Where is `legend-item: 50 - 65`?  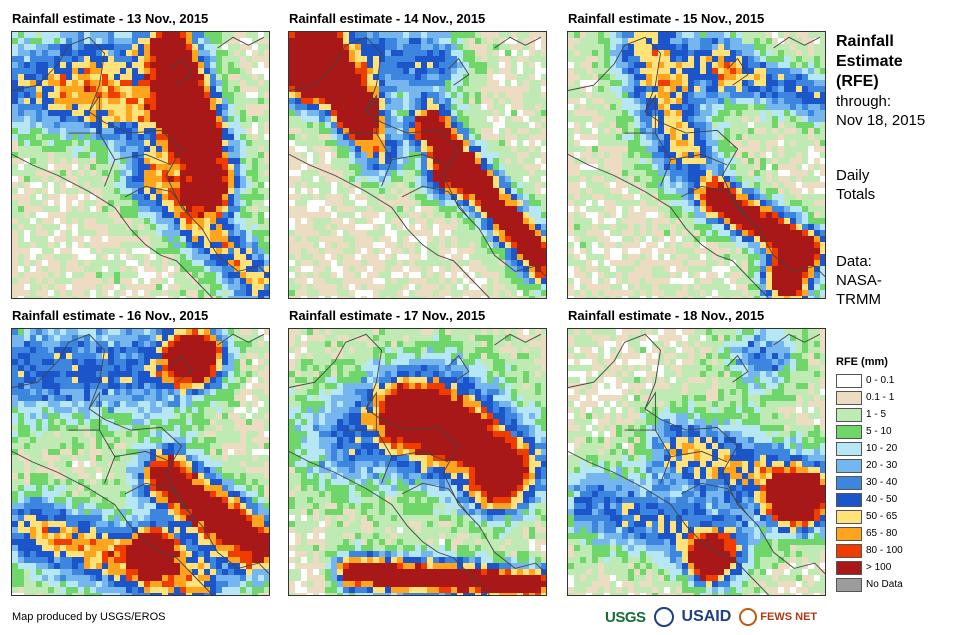 legend-item: 50 - 65 is located at coordinates (869, 516).